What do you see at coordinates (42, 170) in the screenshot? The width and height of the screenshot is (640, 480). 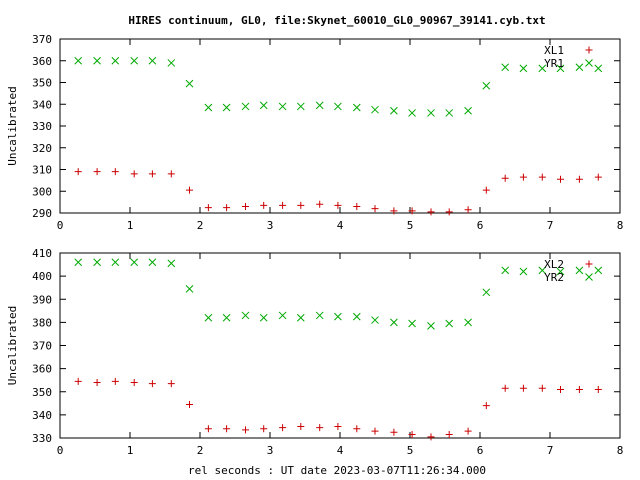 I see `y-tick-label: 310` at bounding box center [42, 170].